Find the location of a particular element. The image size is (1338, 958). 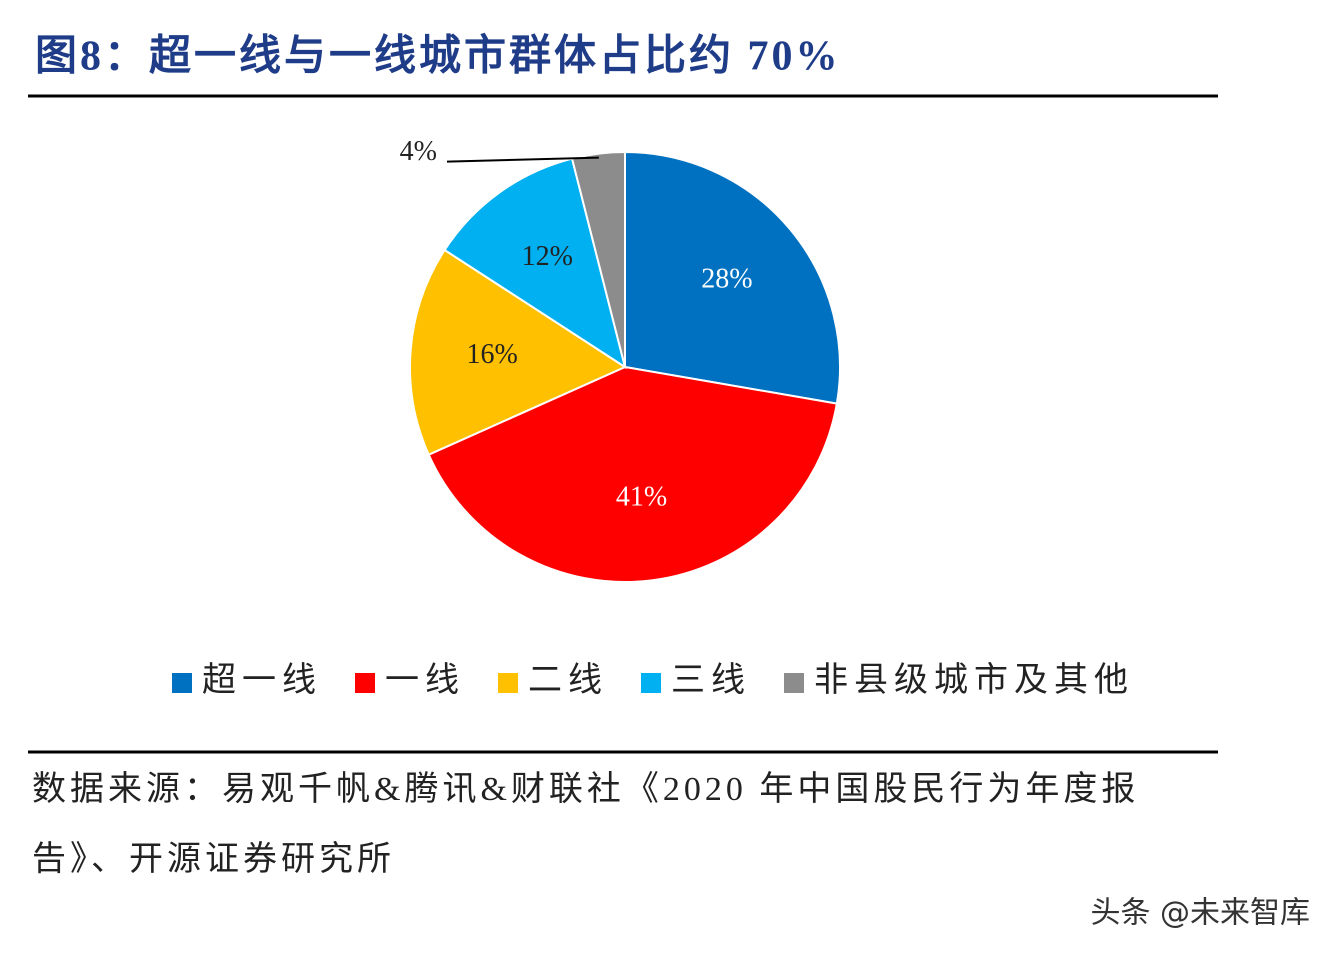

data-label: 12% is located at coordinates (547, 256).